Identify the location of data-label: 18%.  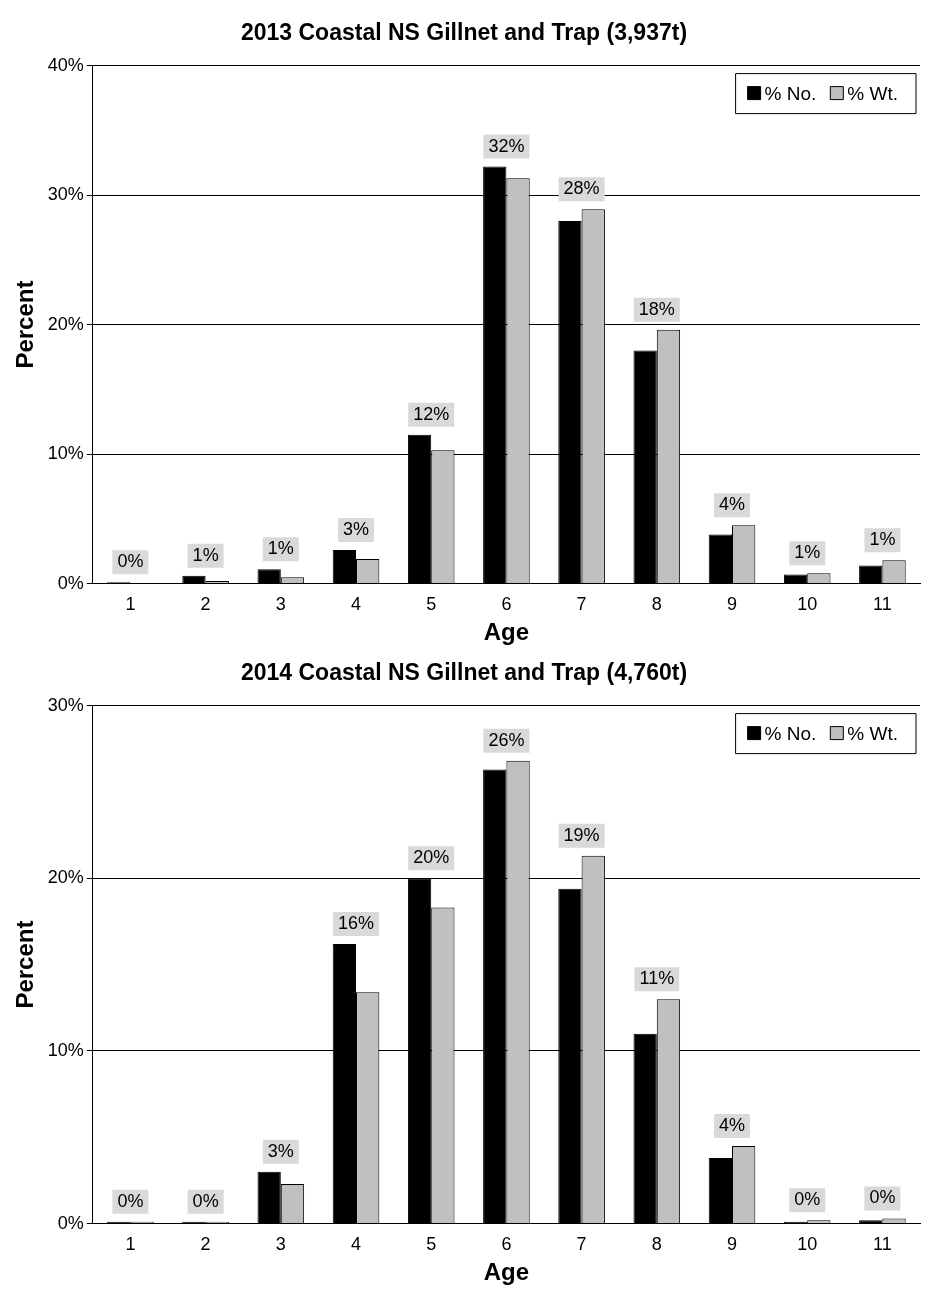
(656, 308).